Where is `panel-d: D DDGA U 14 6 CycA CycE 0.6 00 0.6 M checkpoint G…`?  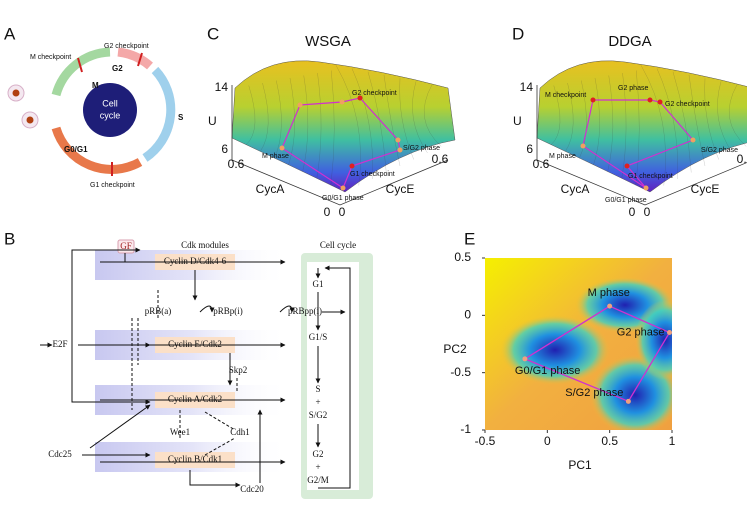 panel-d: D DDGA U 14 6 CycA CycE 0.6 00 0.6 M checkpoint G… is located at coordinates (629, 121).